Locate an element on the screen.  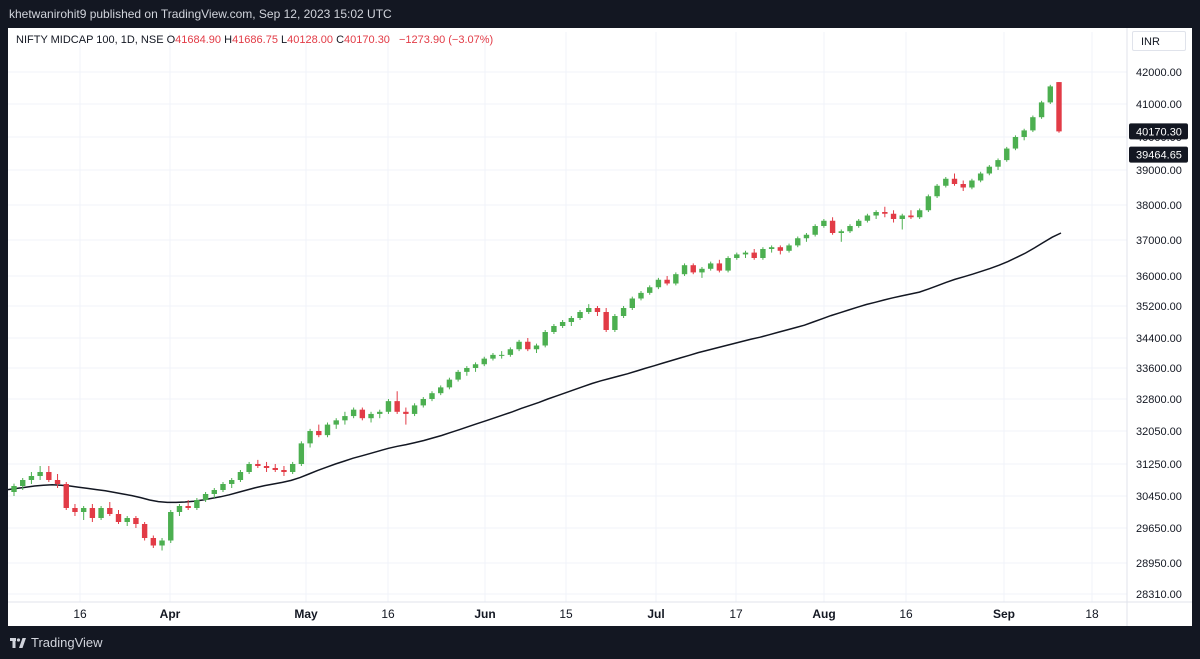
high-key: H is located at coordinates (228, 40).